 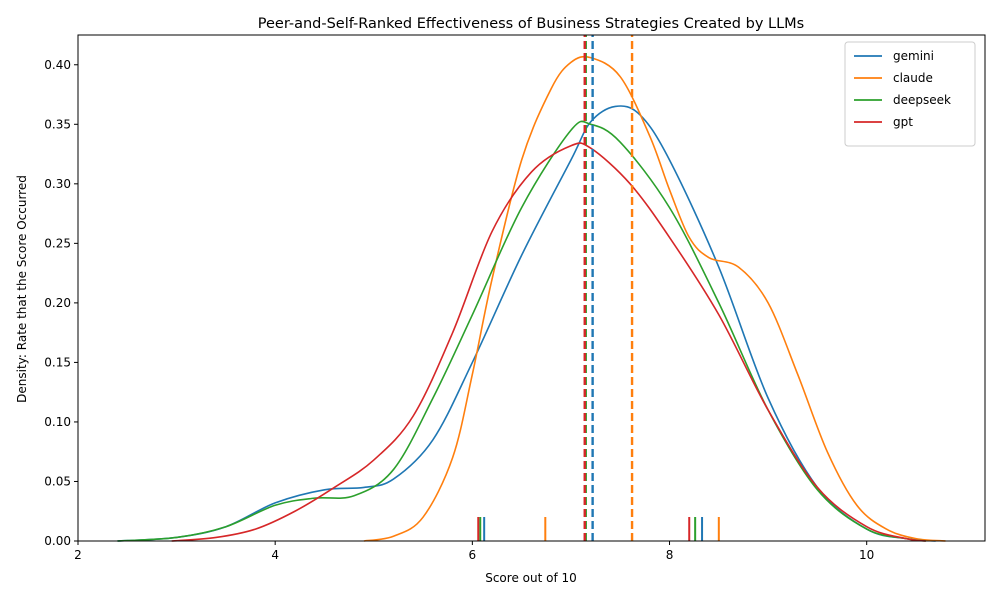 I want to click on legend-label-claude: claude, so click(x=913, y=78).